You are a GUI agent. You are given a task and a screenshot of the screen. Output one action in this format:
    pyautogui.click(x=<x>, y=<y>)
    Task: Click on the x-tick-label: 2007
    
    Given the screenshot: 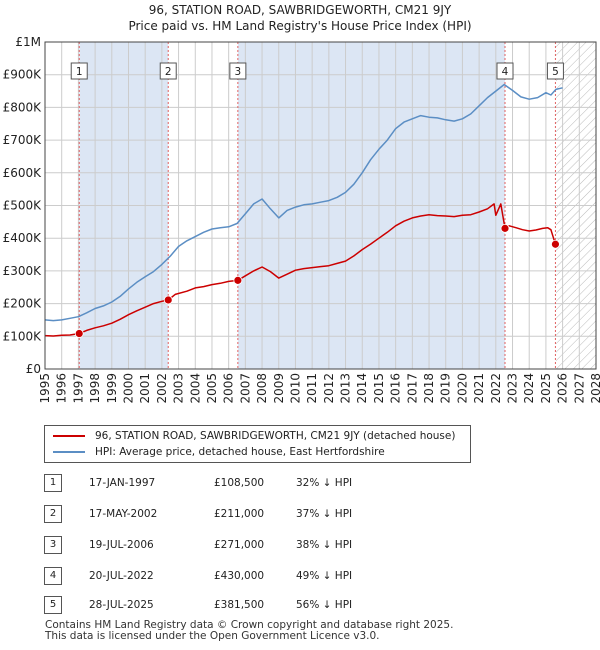 What is the action you would take?
    pyautogui.click(x=245, y=388)
    